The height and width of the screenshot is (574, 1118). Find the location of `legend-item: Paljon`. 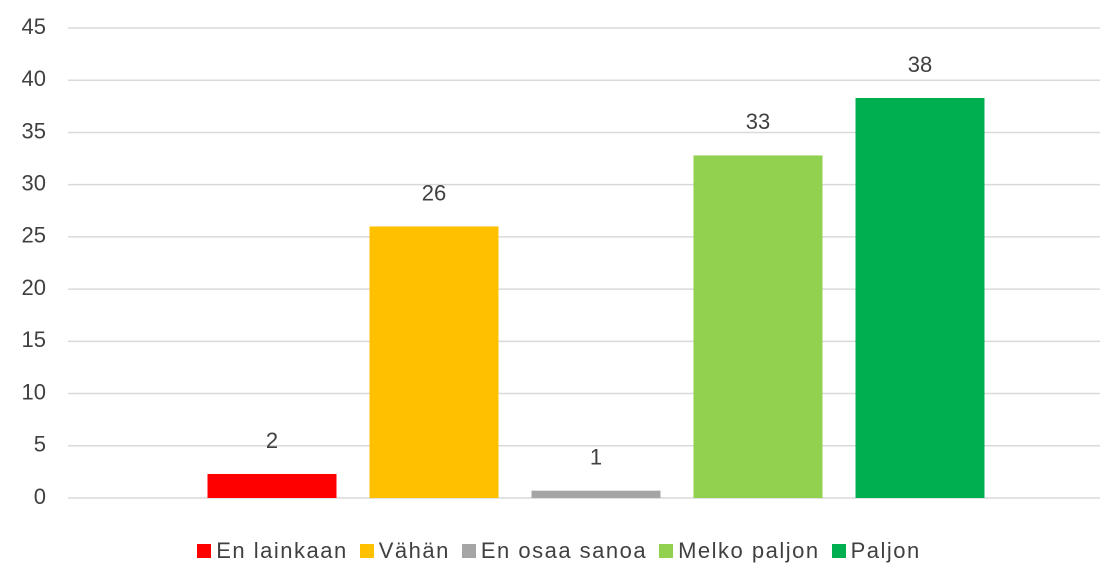

legend-item: Paljon is located at coordinates (876, 551).